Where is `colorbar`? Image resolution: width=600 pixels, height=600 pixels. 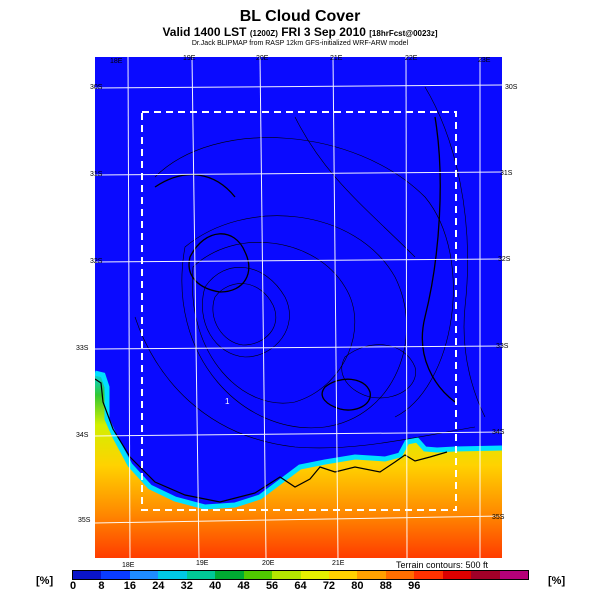
colorbar is located at coordinates (300, 575).